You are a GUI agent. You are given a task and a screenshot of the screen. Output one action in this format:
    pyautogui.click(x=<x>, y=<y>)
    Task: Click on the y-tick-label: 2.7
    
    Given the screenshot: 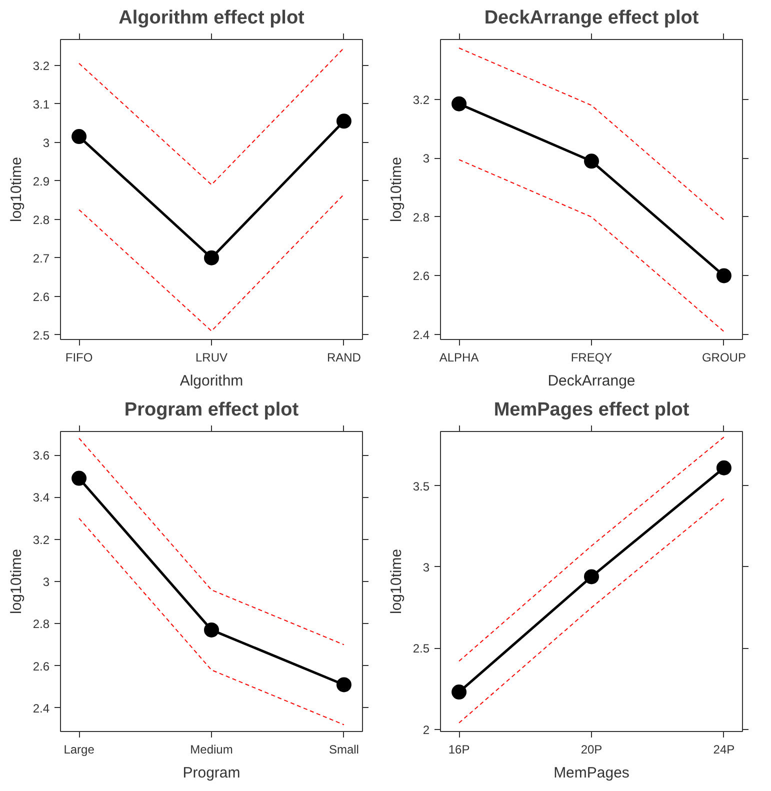 What is the action you would take?
    pyautogui.click(x=41, y=258)
    